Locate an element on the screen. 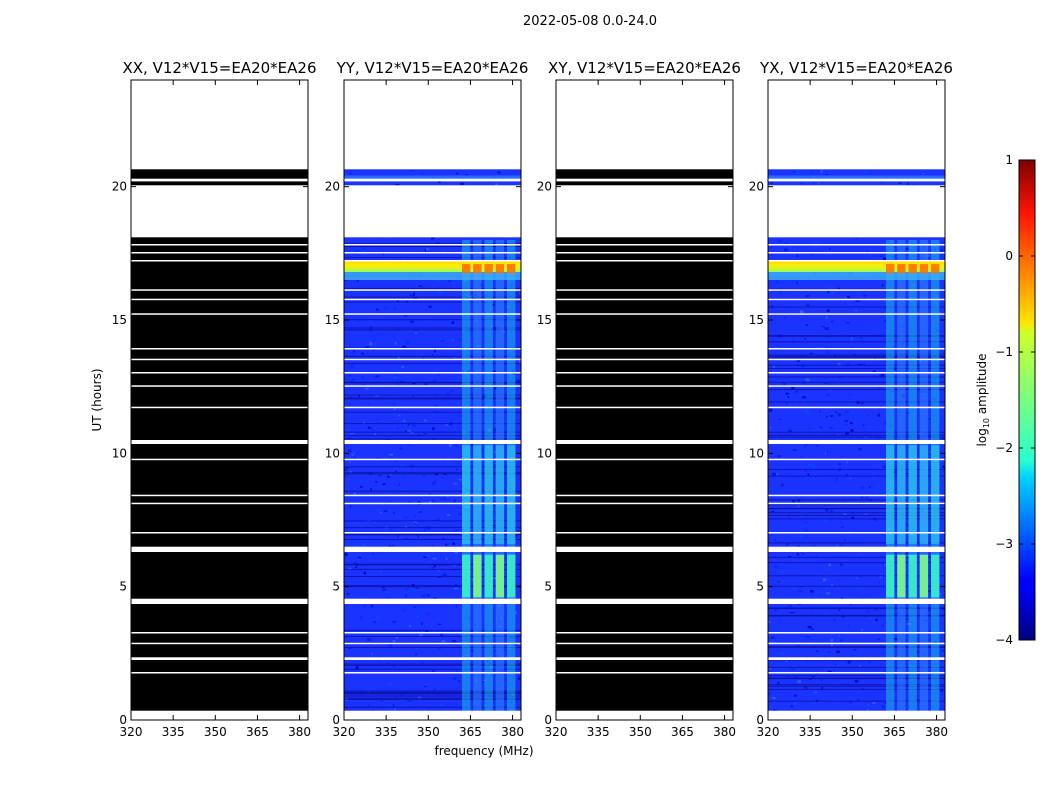 This screenshot has width=1050, height=800. y-axis-label: UT (hours) is located at coordinates (97, 399).